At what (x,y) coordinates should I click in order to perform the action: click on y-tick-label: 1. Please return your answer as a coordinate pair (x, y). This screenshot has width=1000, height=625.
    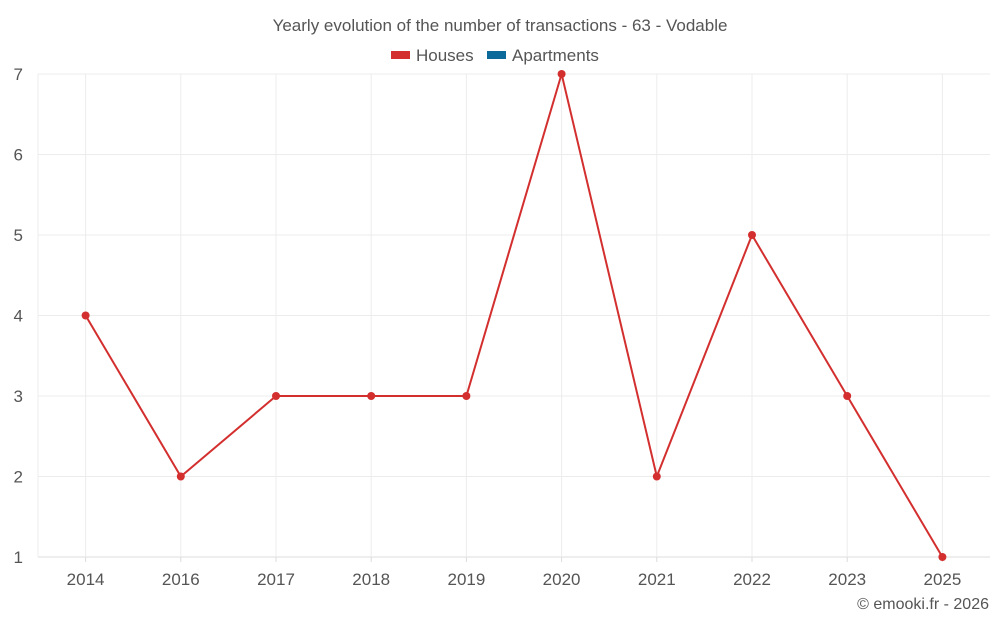
    Looking at the image, I should click on (18, 557).